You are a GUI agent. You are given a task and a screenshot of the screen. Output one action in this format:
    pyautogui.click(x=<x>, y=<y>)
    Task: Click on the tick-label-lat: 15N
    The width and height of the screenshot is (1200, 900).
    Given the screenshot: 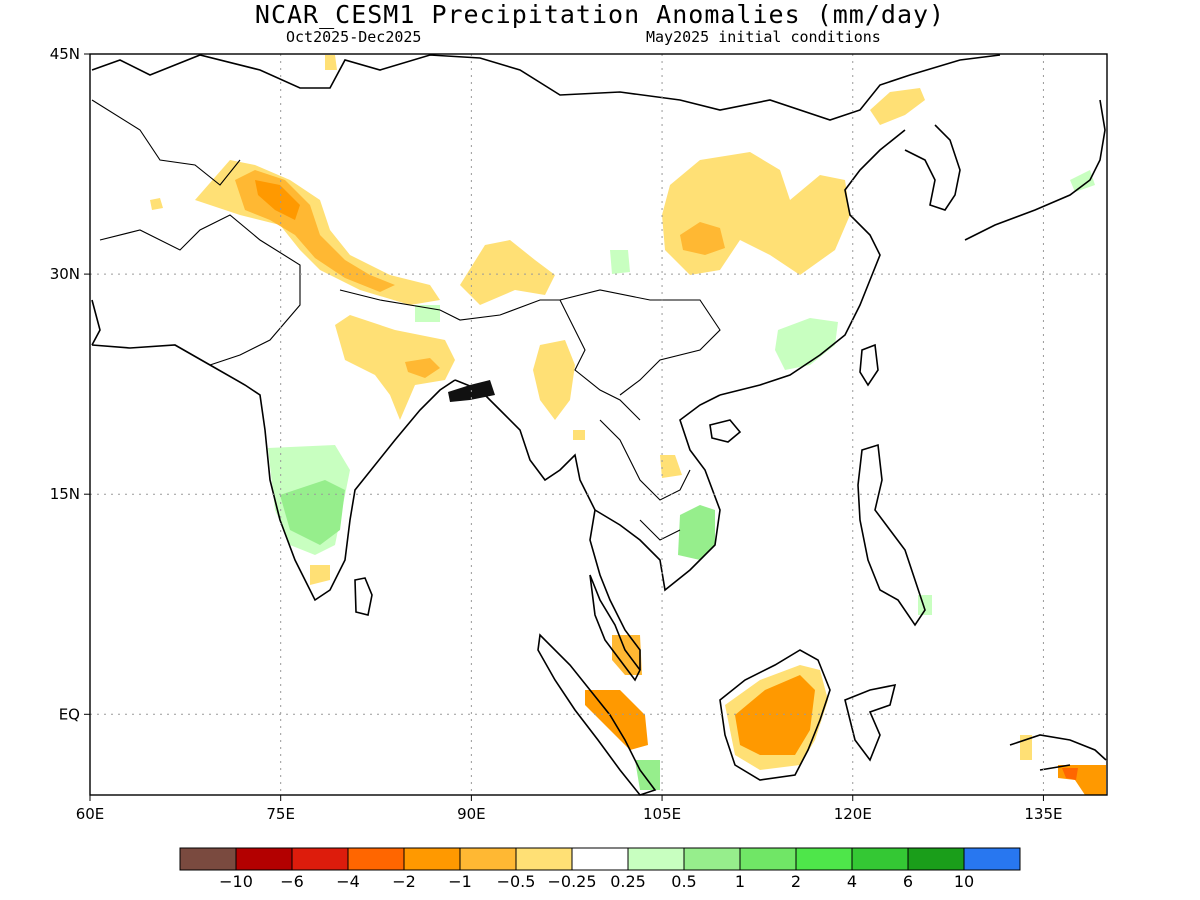 What is the action you would take?
    pyautogui.click(x=65, y=494)
    